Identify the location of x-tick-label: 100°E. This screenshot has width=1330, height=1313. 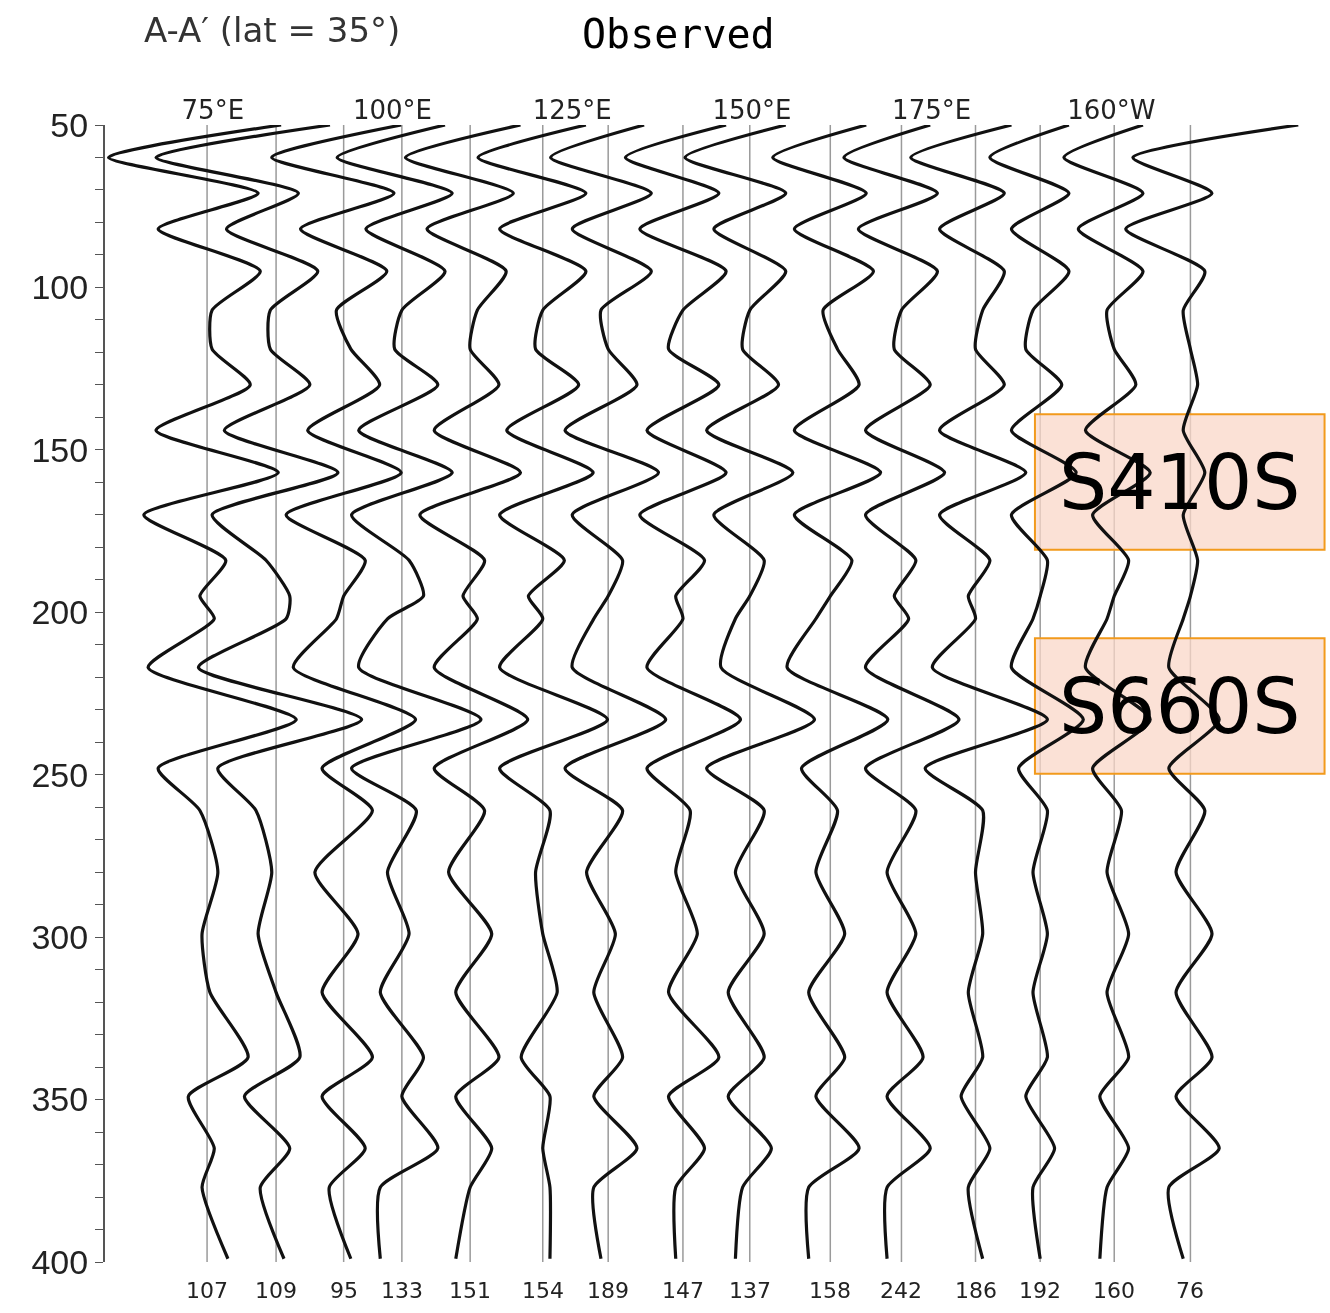
(393, 109).